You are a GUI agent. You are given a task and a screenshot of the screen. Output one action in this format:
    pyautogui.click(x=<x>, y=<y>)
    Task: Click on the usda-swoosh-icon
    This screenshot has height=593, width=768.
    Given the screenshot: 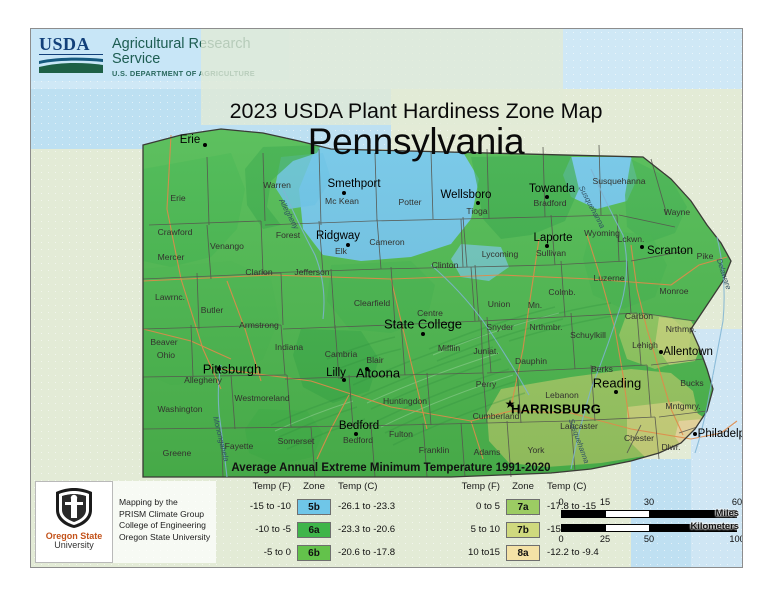 What is the action you would take?
    pyautogui.click(x=71, y=65)
    